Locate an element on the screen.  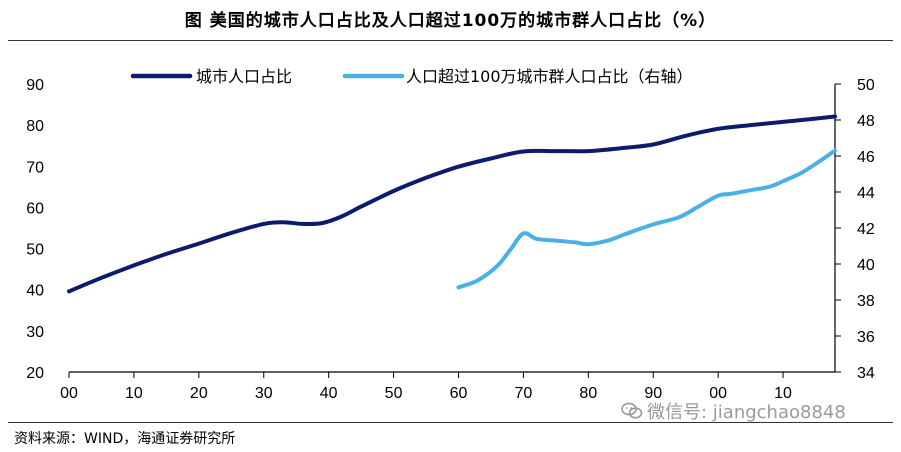
title-rule is located at coordinates (450, 40).